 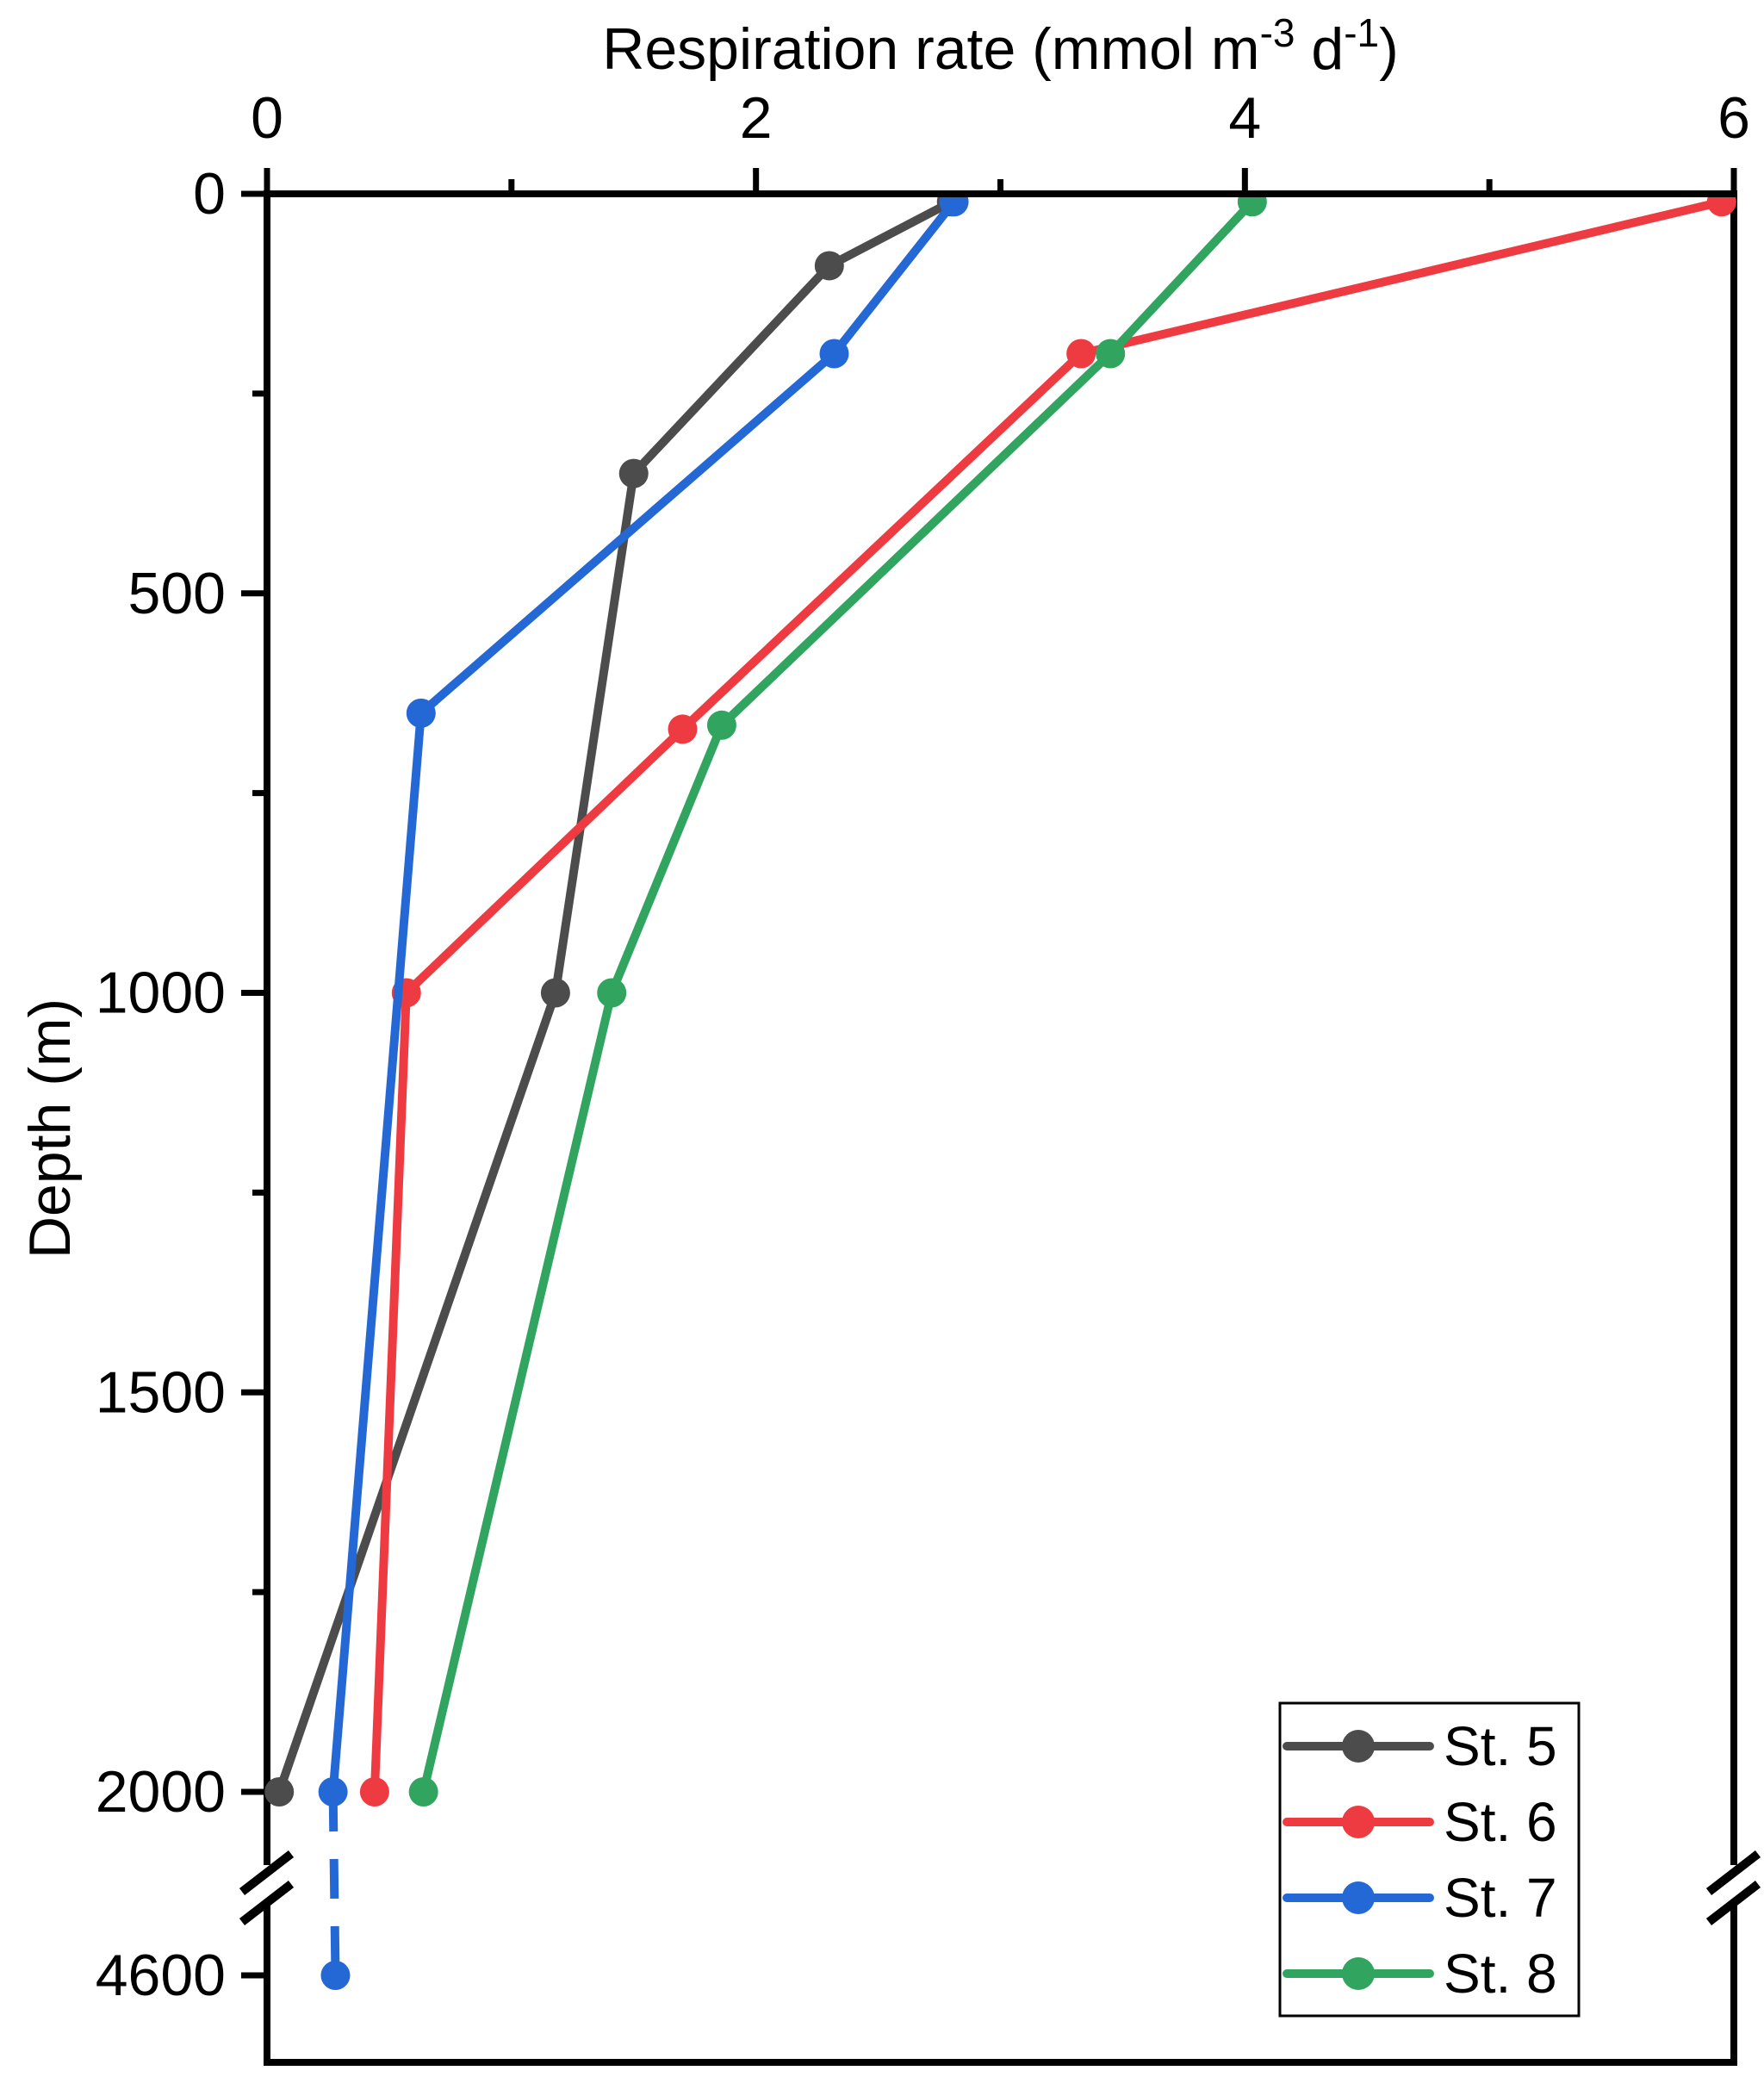 What do you see at coordinates (1420, 1898) in the screenshot?
I see `legend-item-st-7: St. 7` at bounding box center [1420, 1898].